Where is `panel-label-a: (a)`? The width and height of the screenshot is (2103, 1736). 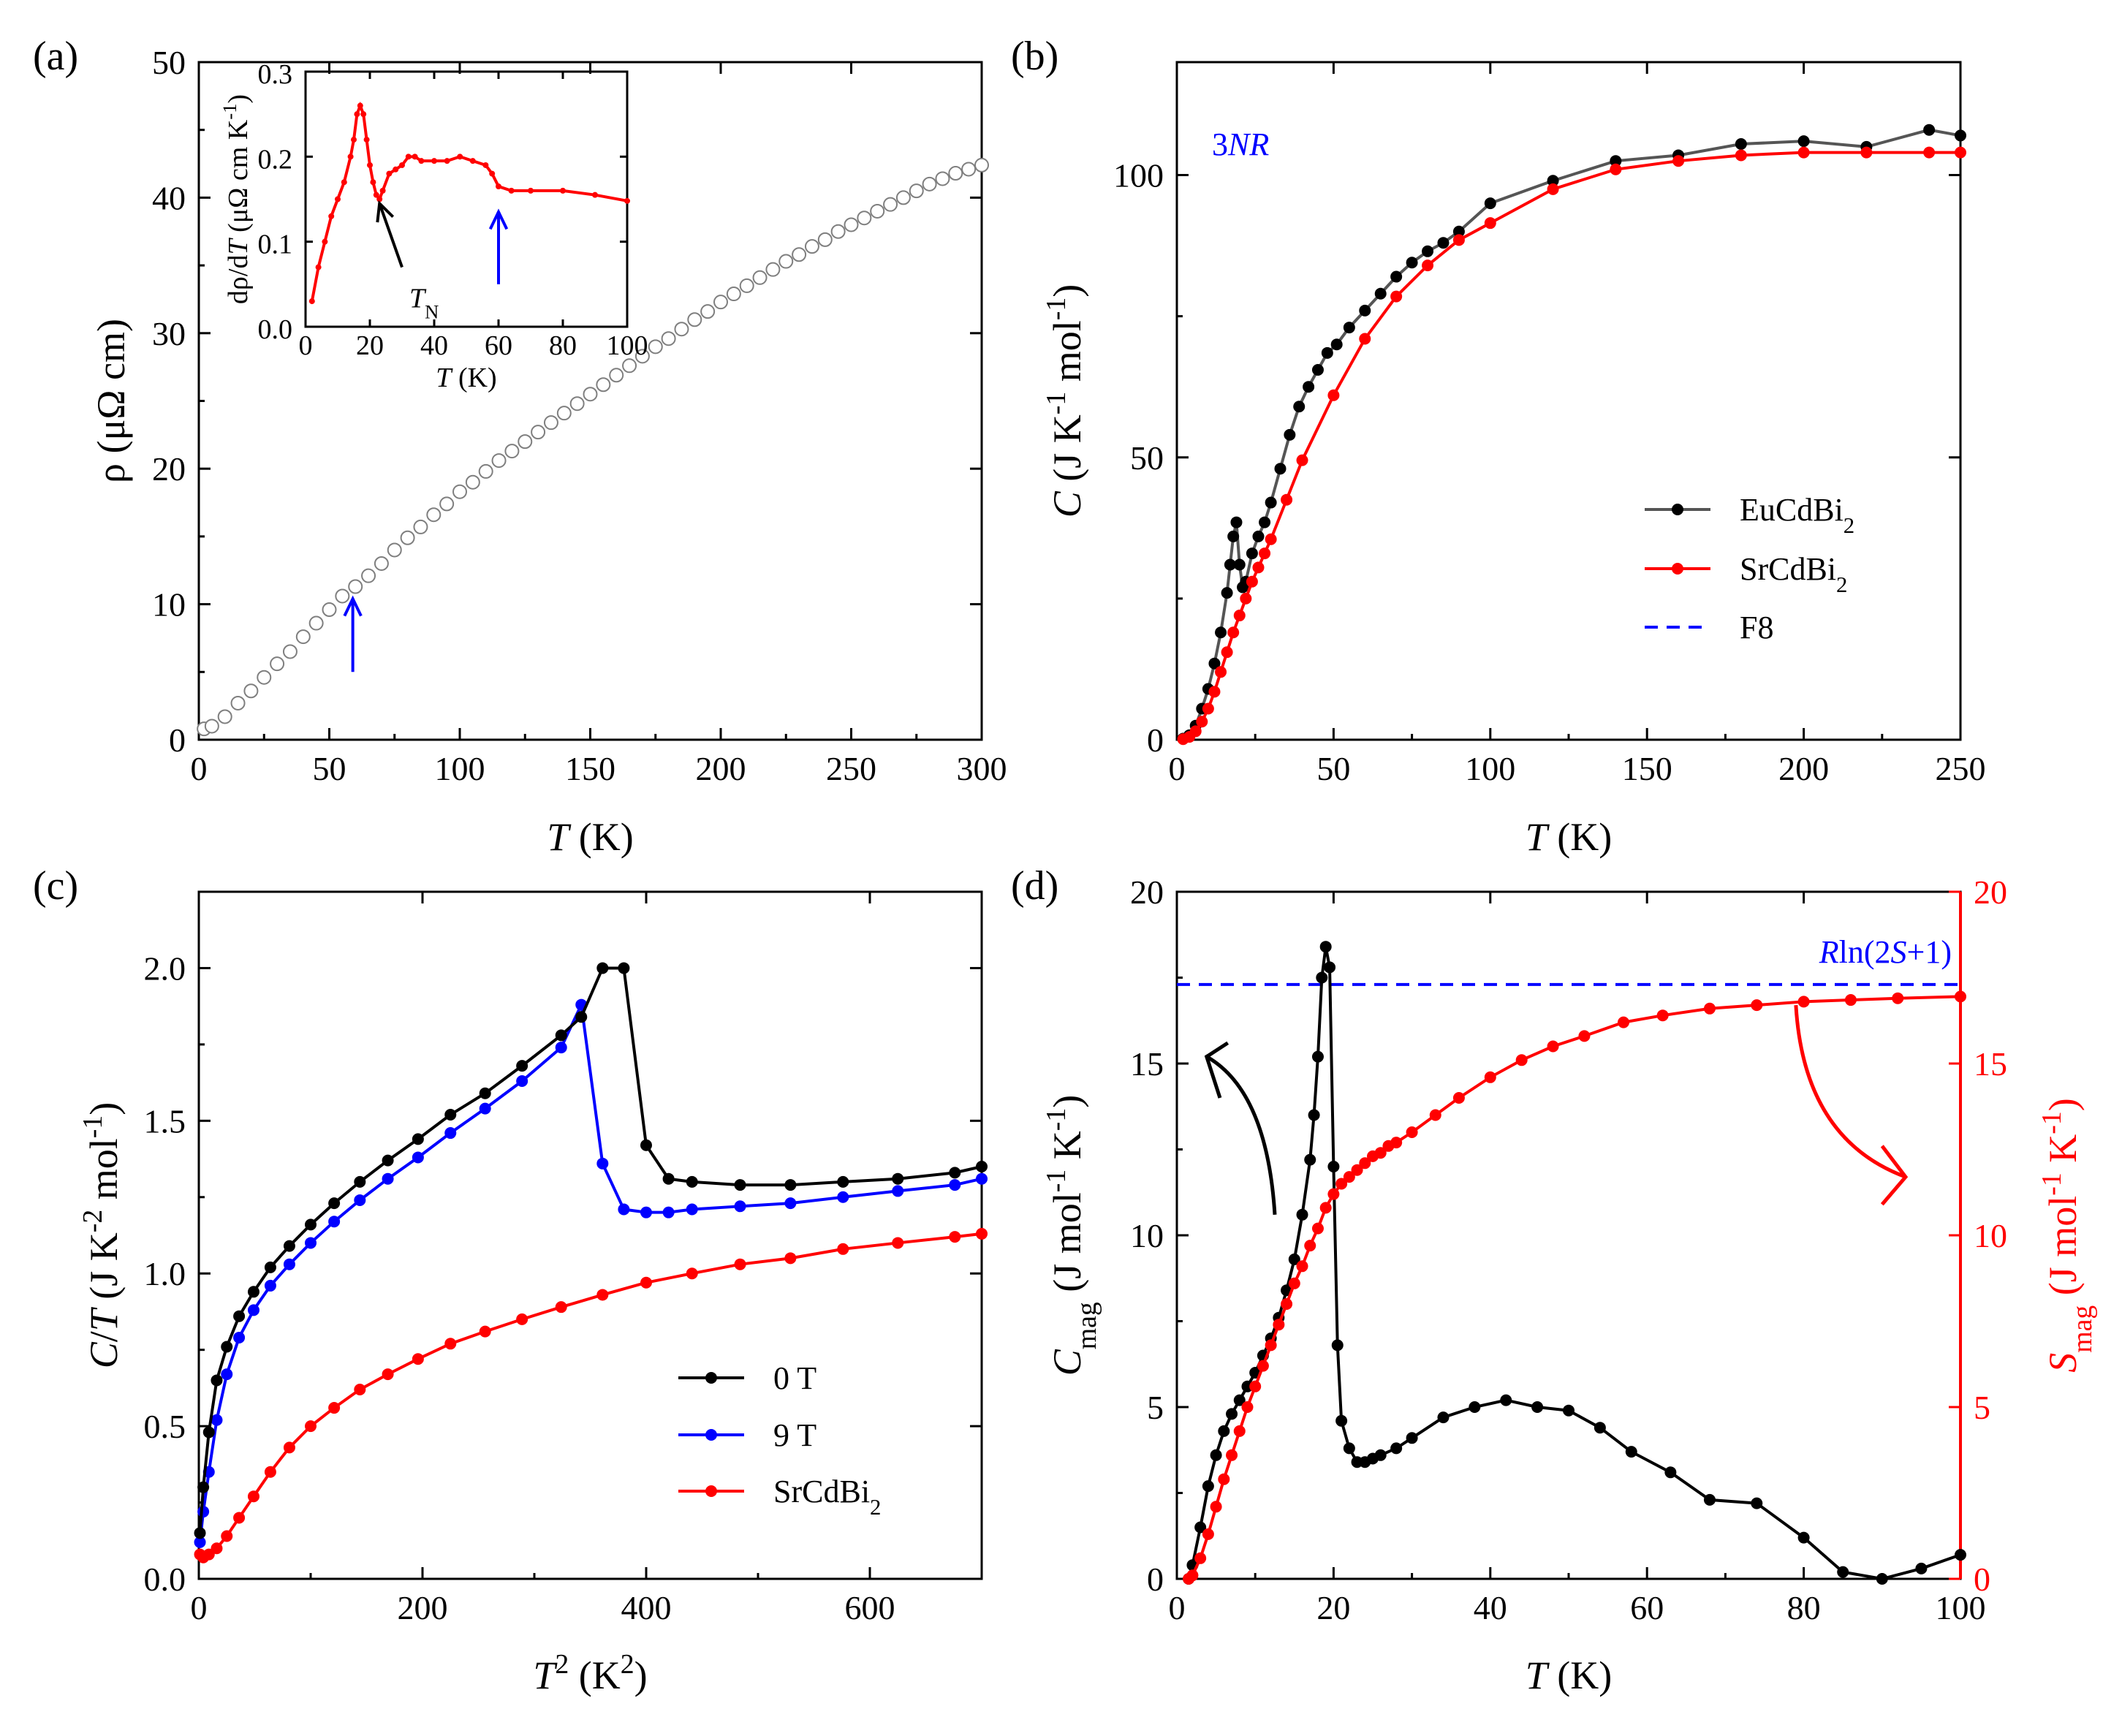
panel-label-a: (a) is located at coordinates (56, 57).